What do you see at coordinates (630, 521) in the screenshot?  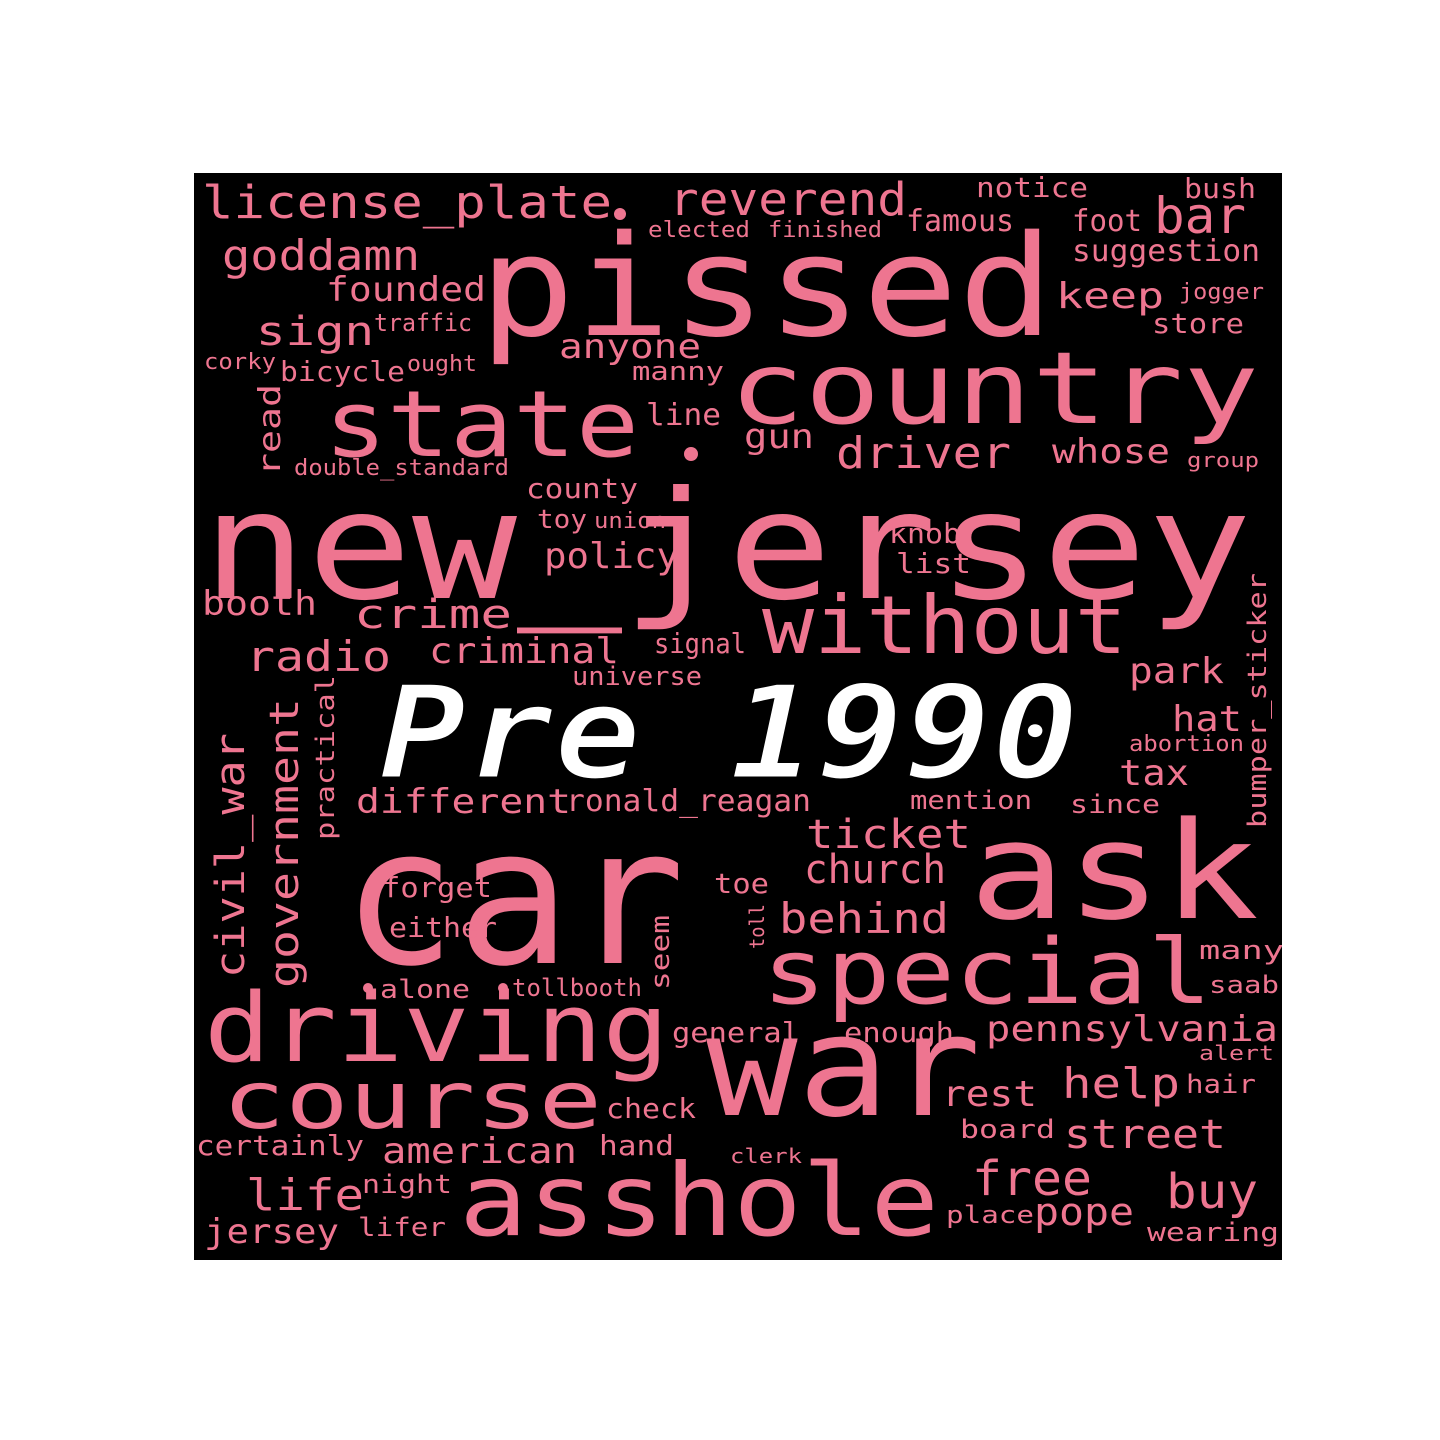 I see `word-union: union` at bounding box center [630, 521].